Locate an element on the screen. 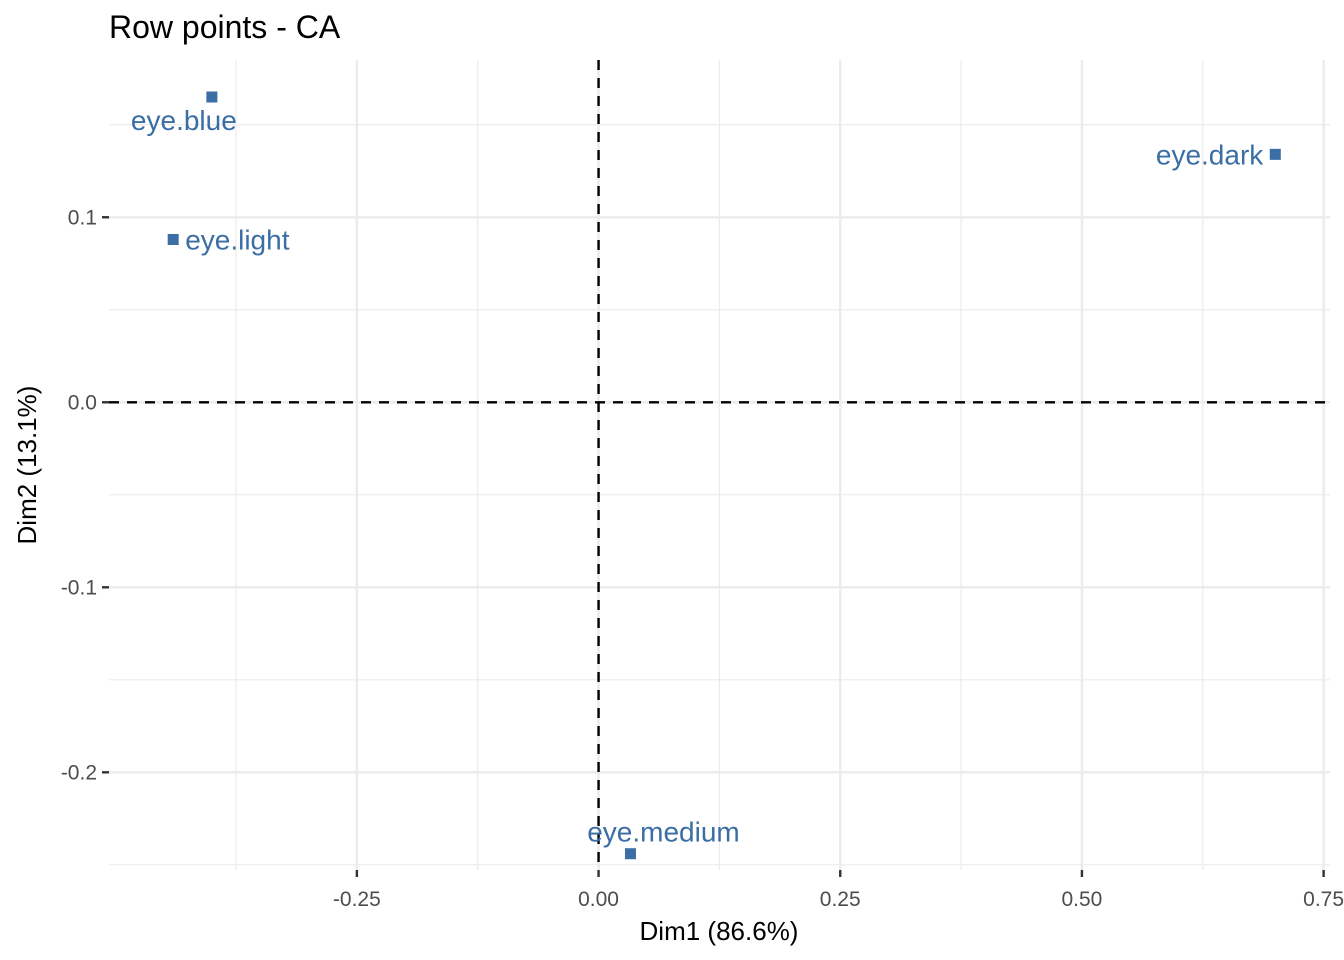 This screenshot has height=960, width=1344. point-label-eye-medium: eye.medium is located at coordinates (663, 832).